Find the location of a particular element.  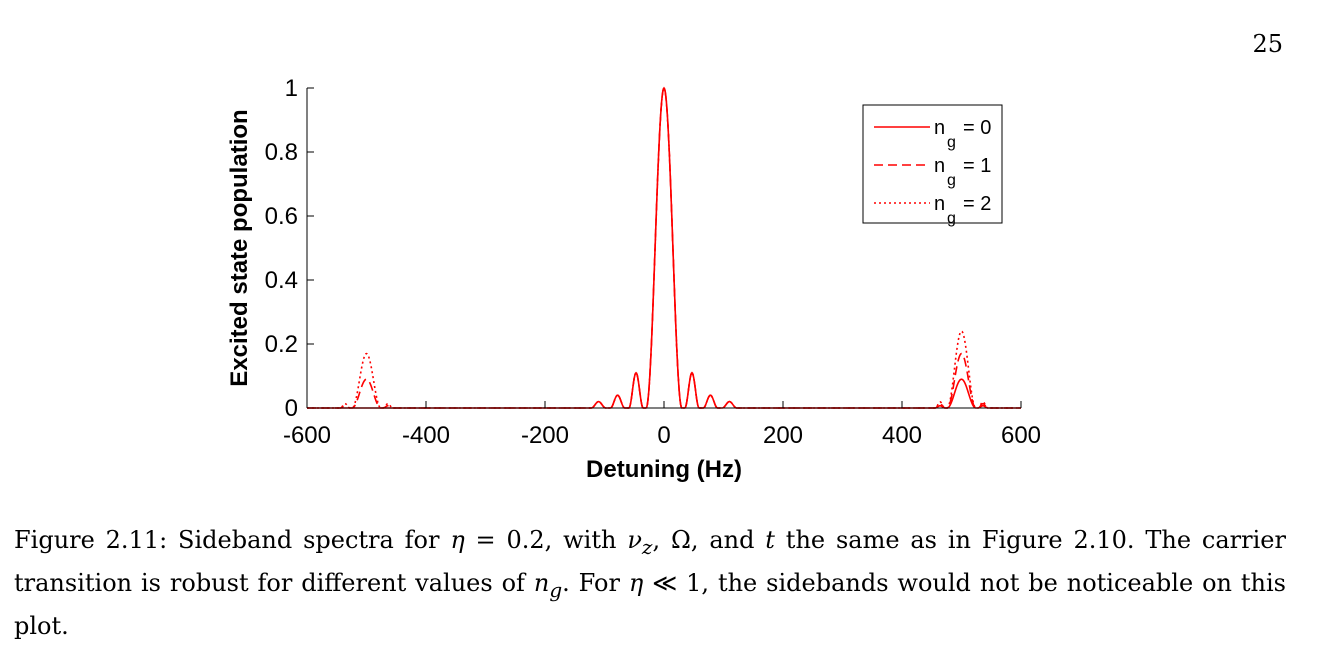

legend-label-value: = 1 is located at coordinates (977, 166).